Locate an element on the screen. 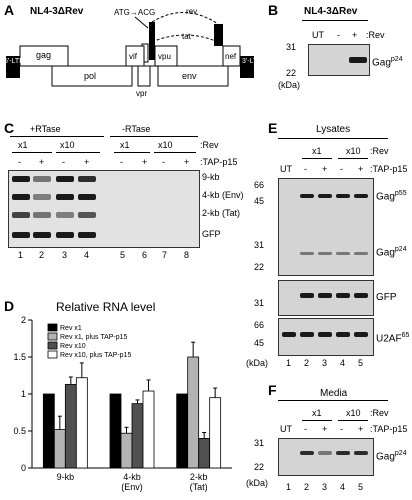  y-tick-label-4: 2 is located at coordinates (23, 320).